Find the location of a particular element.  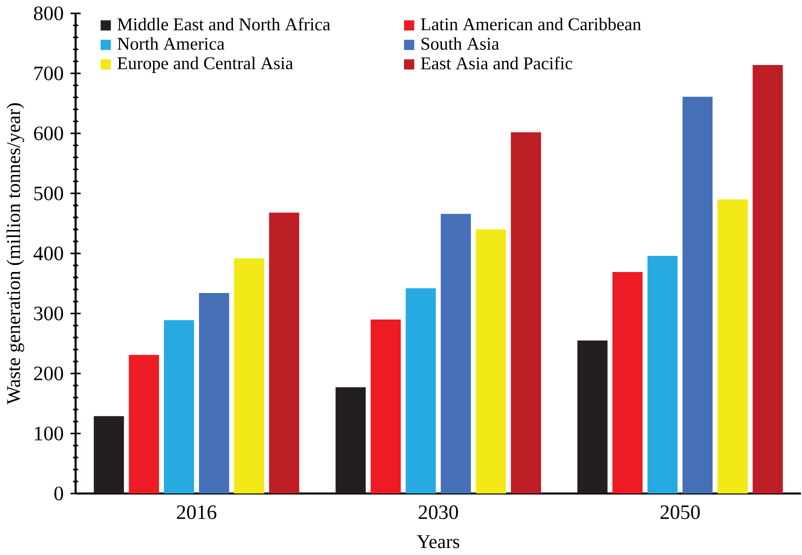

y-tick-label: 800 is located at coordinates (49, 13).